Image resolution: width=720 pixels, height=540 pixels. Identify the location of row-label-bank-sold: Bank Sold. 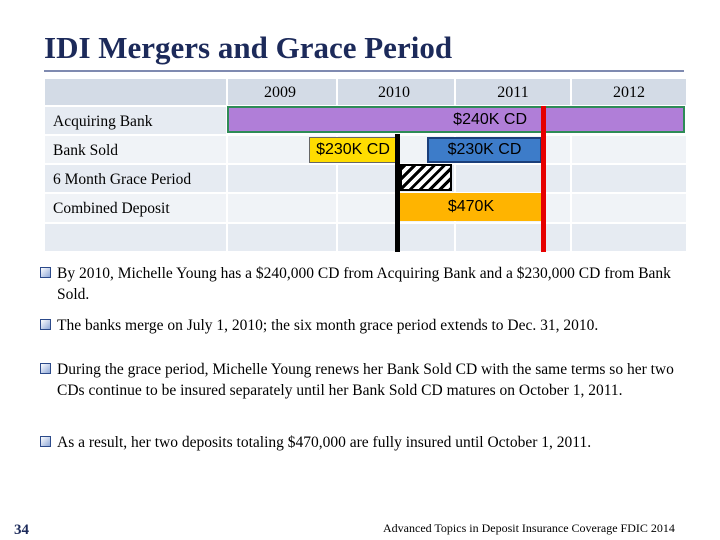
(86, 150).